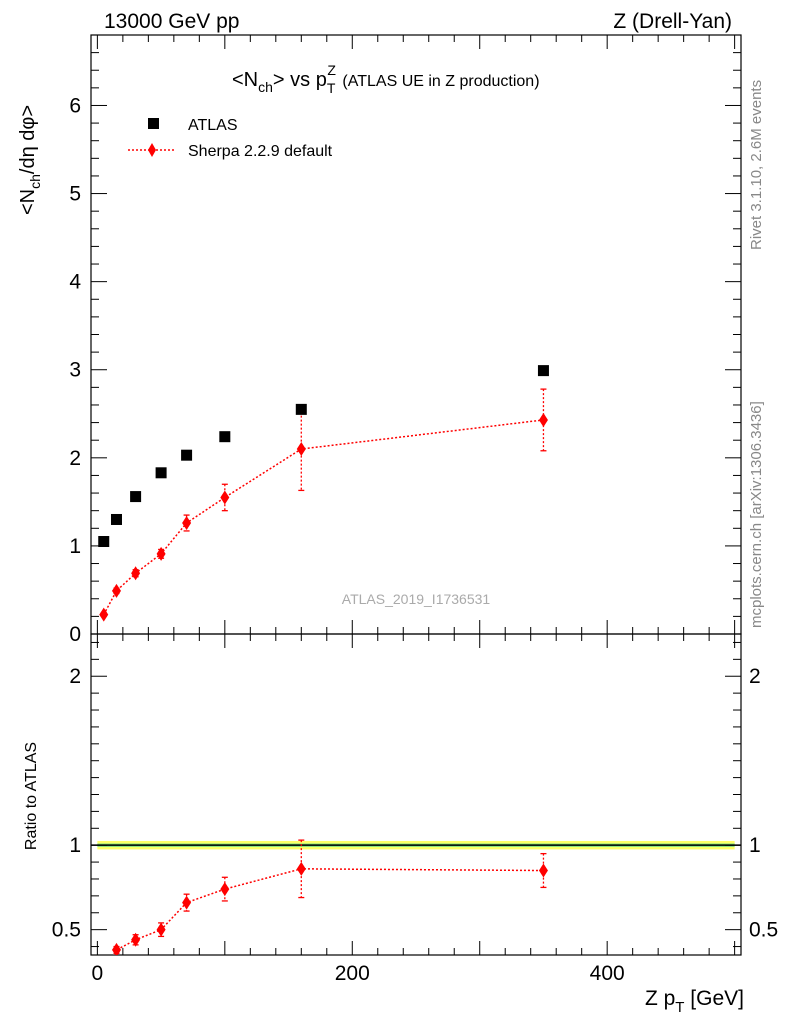 The height and width of the screenshot is (1024, 786). I want to click on ratio-xtick-label: 400, so click(607, 973).